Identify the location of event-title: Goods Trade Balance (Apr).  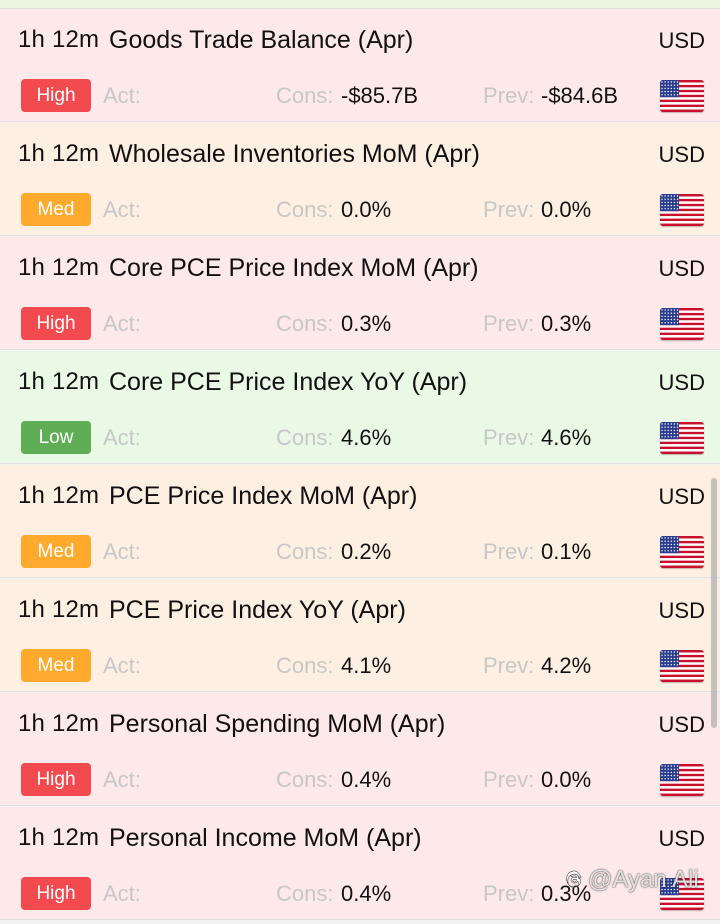
(261, 40).